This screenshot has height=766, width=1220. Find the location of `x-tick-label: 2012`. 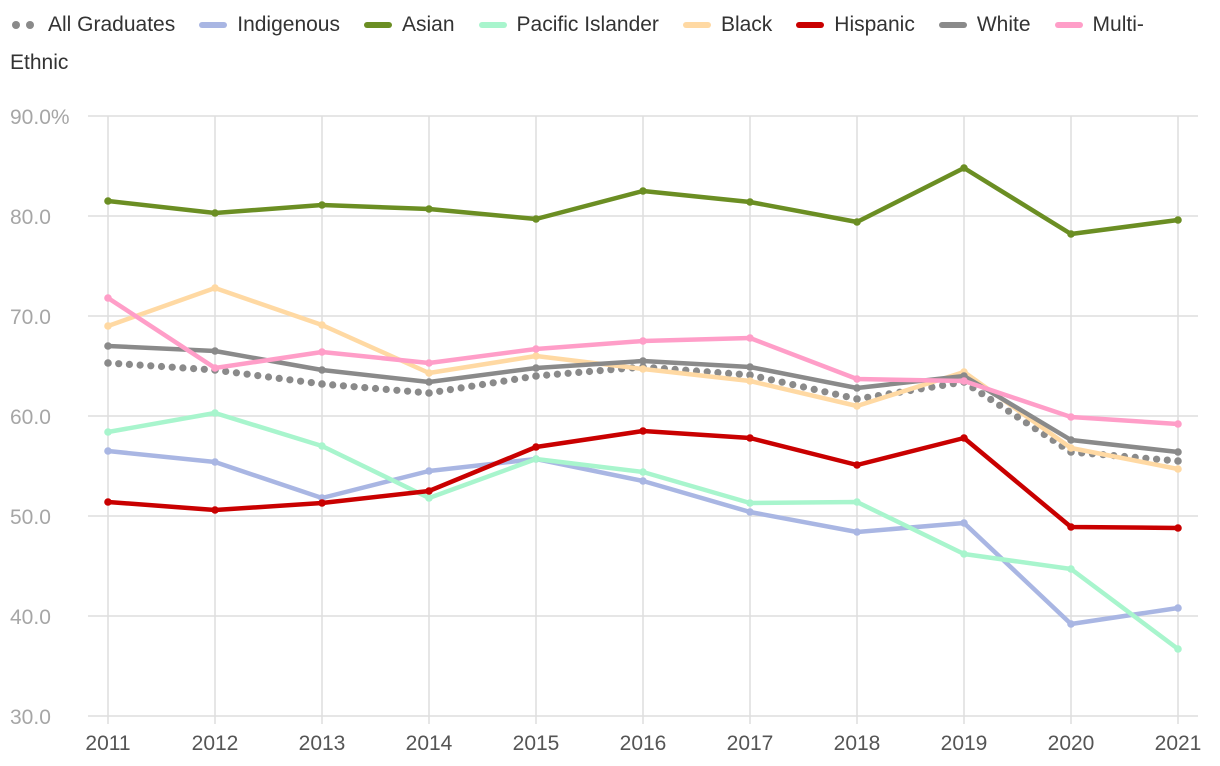

x-tick-label: 2012 is located at coordinates (215, 743).